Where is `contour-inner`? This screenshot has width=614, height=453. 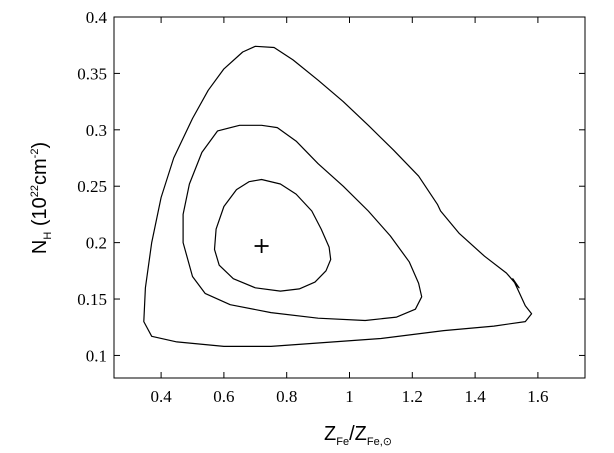 contour-inner is located at coordinates (272, 235).